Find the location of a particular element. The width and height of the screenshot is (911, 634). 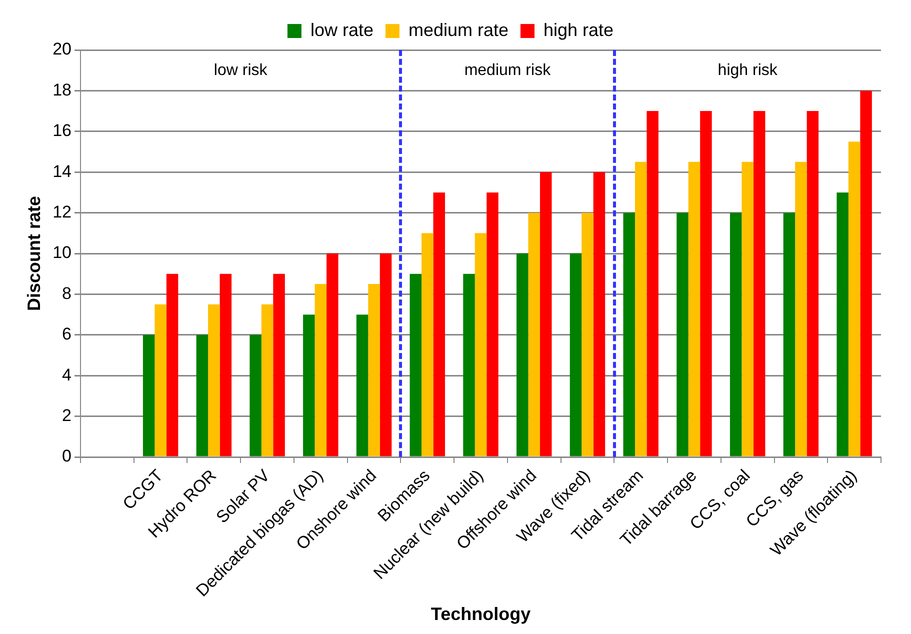

y-tick-label: 6 is located at coordinates (67, 334).